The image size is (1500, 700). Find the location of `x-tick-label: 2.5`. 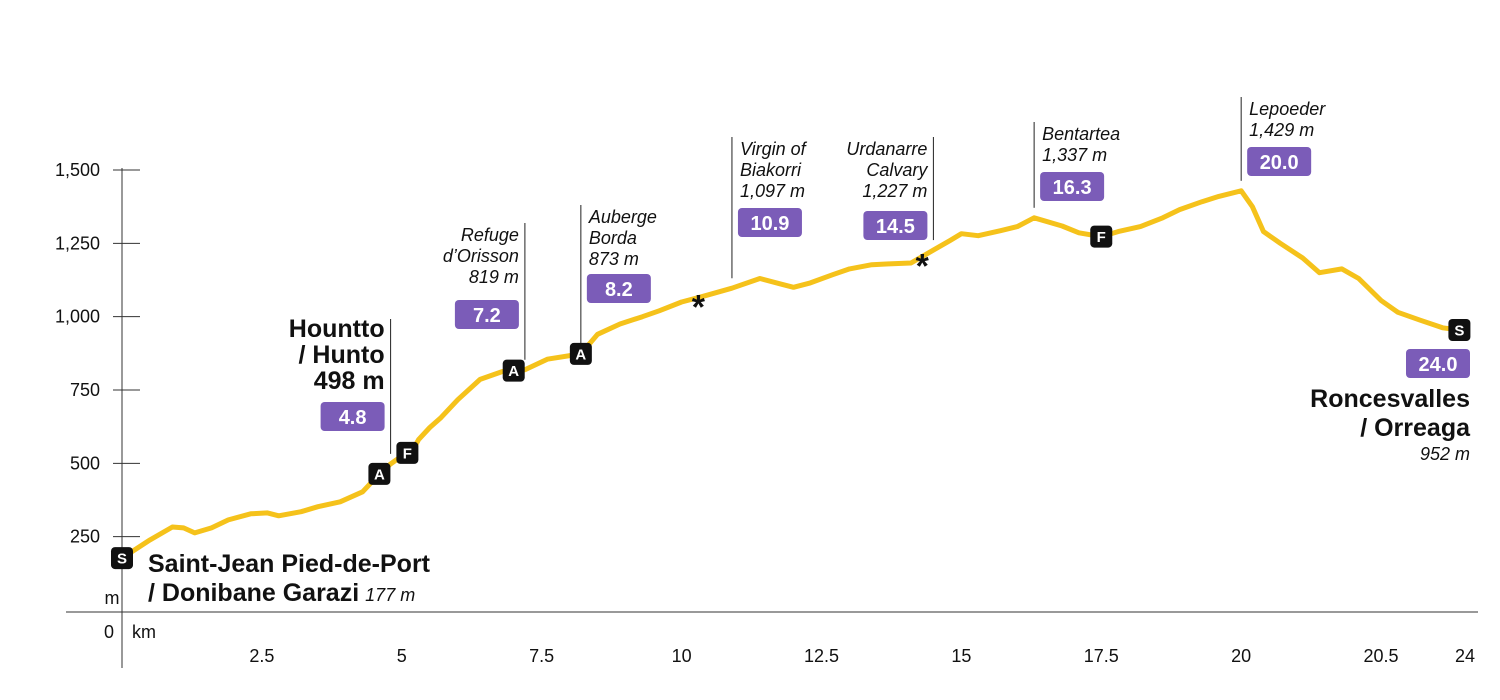

x-tick-label: 2.5 is located at coordinates (261, 656).